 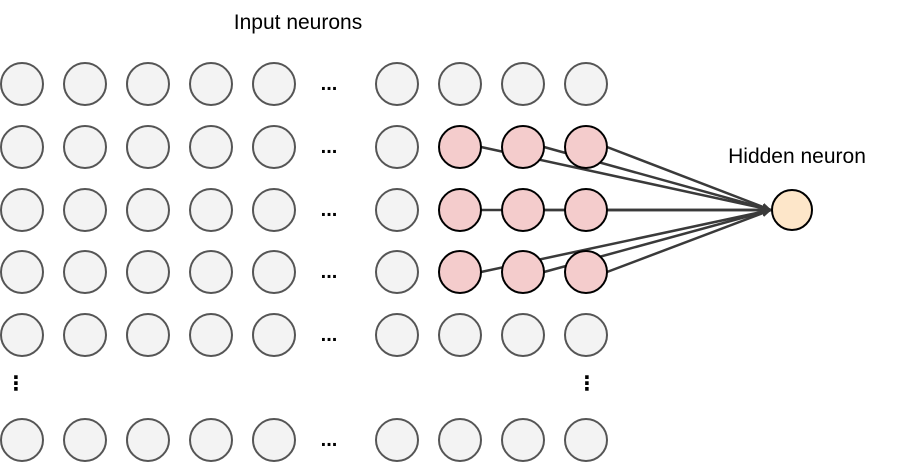 What do you see at coordinates (792, 210) in the screenshot?
I see `hidden-neuron` at bounding box center [792, 210].